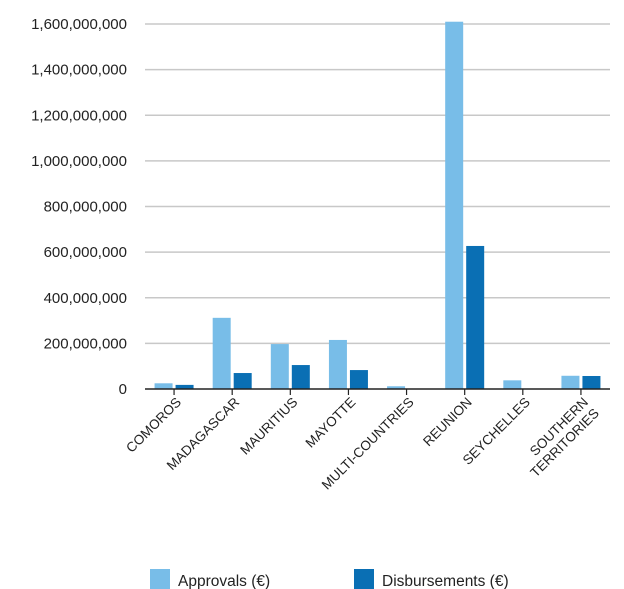 Image resolution: width=624 pixels, height=589 pixels. What do you see at coordinates (331, 423) in the screenshot?
I see `category-label: MAYOTTE` at bounding box center [331, 423].